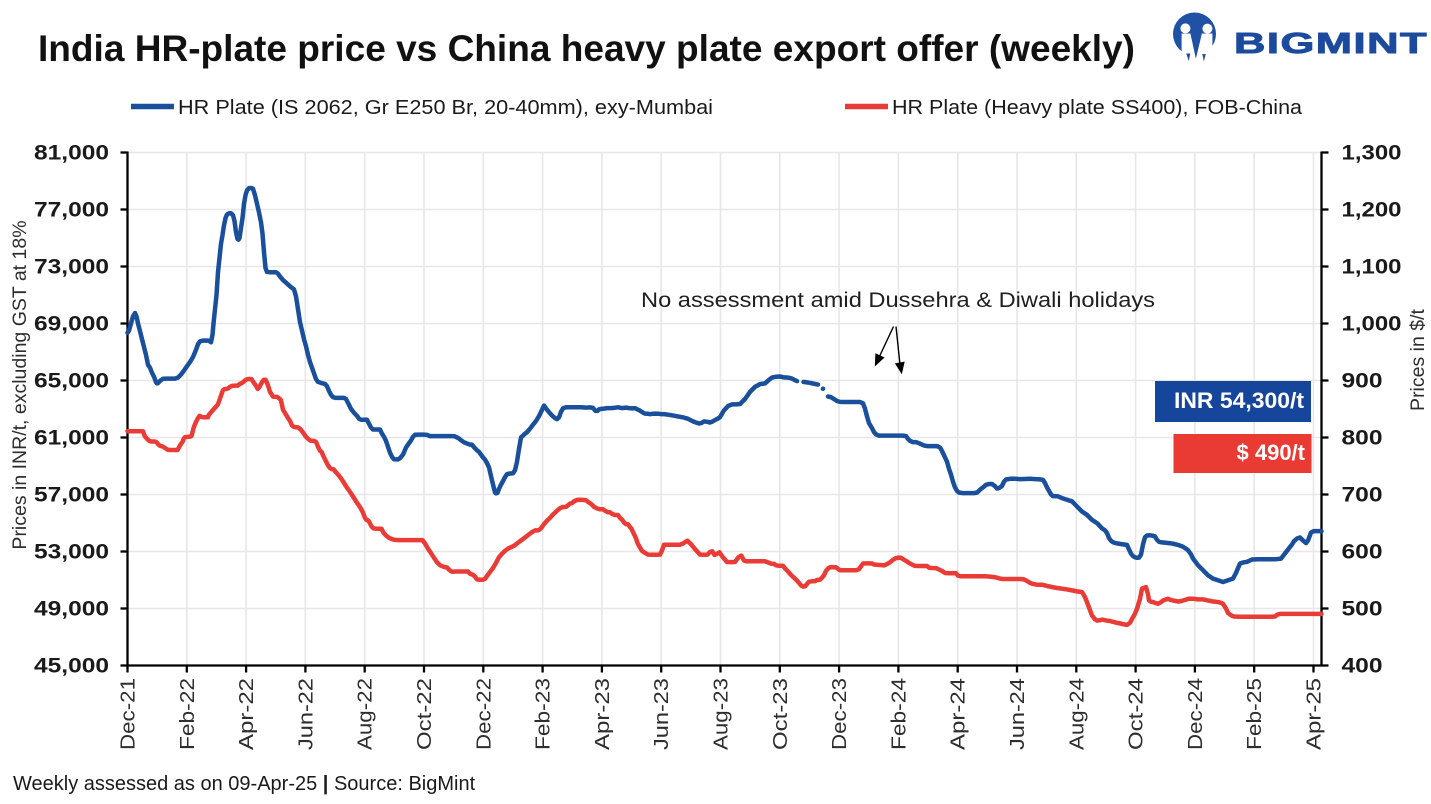 This screenshot has height=804, width=1431. Describe the element at coordinates (1372, 209) in the screenshot. I see `svg-text: 1,200` at that location.